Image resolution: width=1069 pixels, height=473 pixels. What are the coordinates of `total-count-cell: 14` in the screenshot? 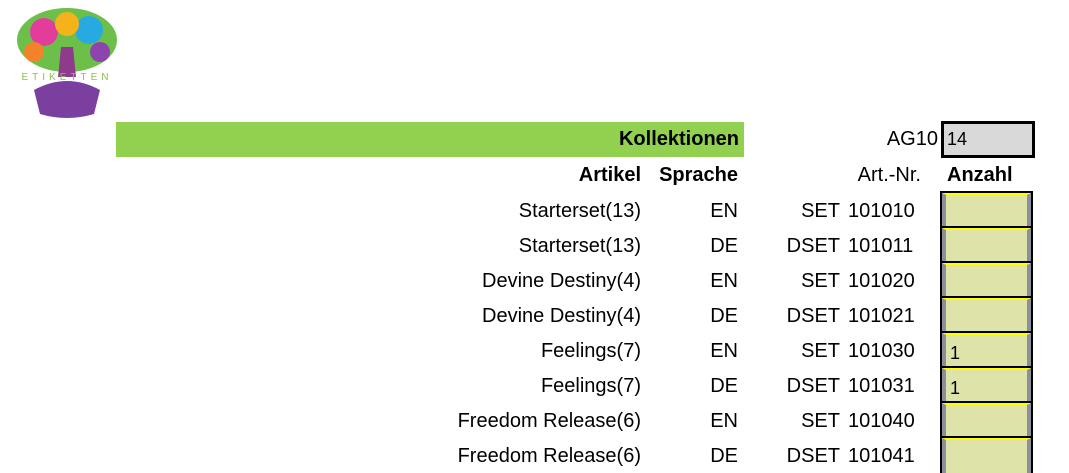 It's located at (988, 139).